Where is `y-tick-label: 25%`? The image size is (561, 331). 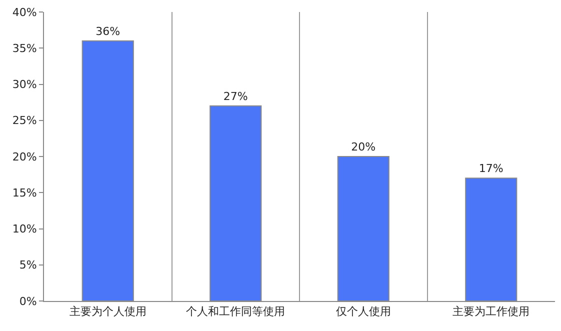
y-tick-label: 25% is located at coordinates (24, 121).